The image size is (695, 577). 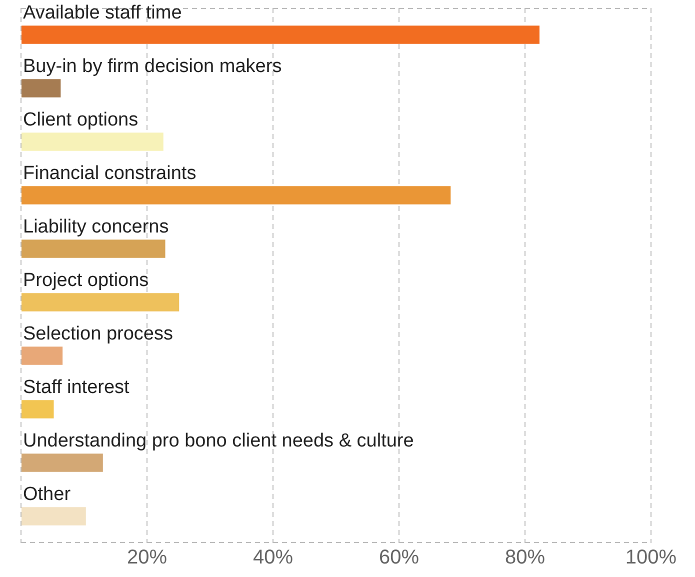 I want to click on x-tick-label: 20%, so click(x=147, y=557).